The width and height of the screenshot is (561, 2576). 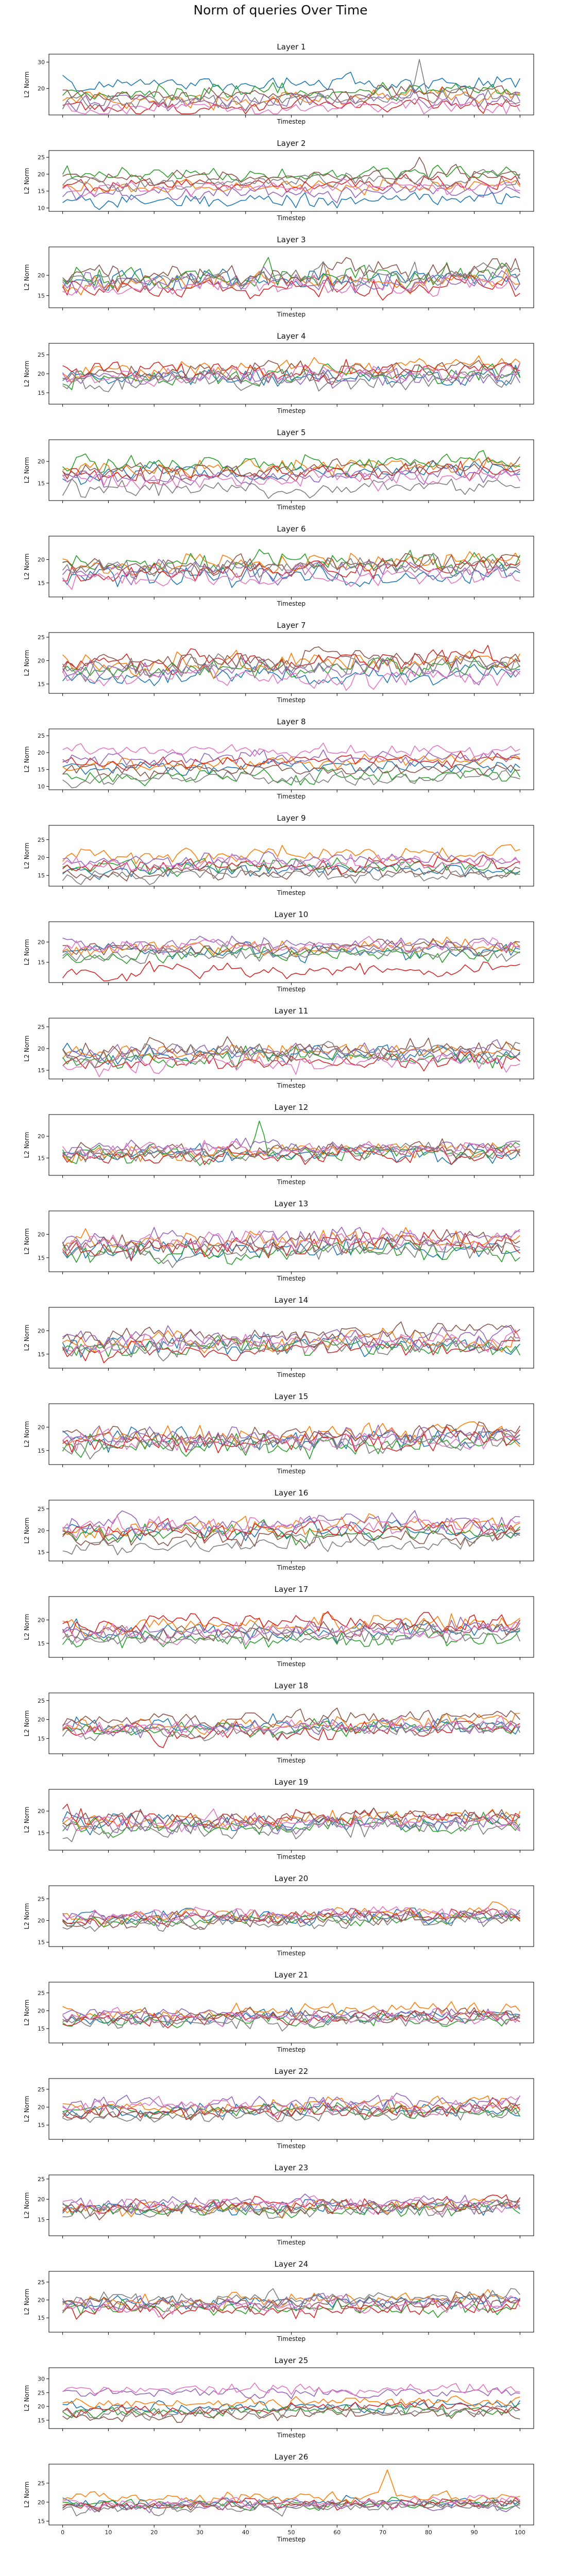 I want to click on panel-layer-4: Layer 4 15 20 25 Timestep L2 Norm, so click(x=278, y=372).